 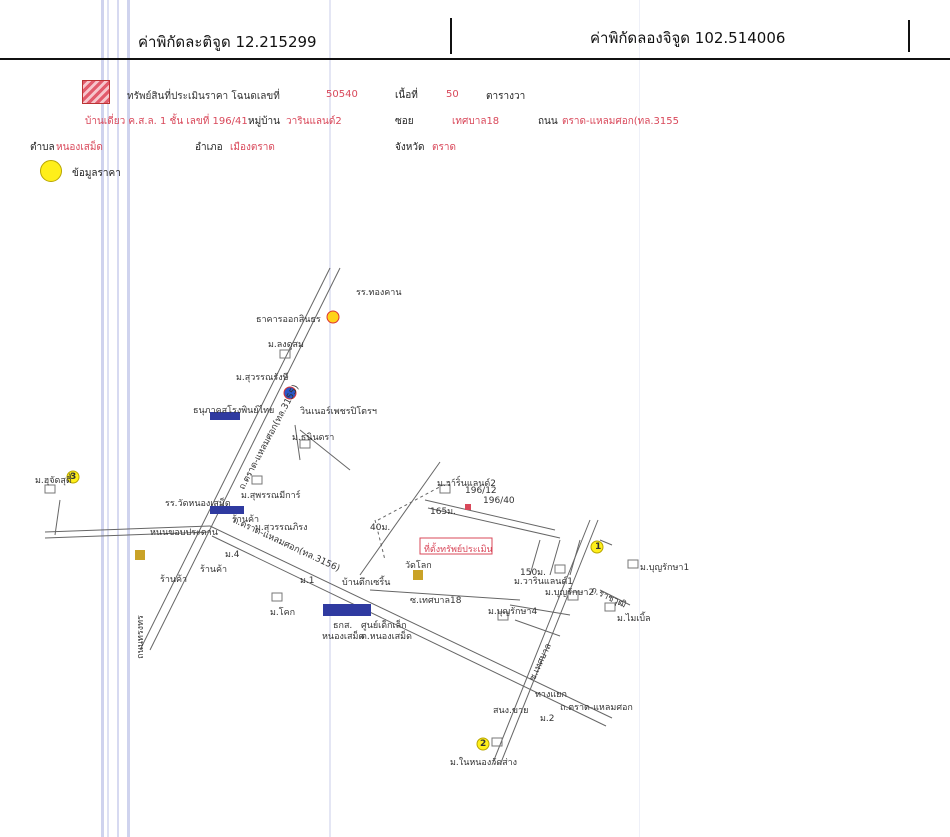 What do you see at coordinates (53, 481) in the screenshot?
I see `label-village-left: ม.ฮุจัดสุตี้` at bounding box center [53, 481].